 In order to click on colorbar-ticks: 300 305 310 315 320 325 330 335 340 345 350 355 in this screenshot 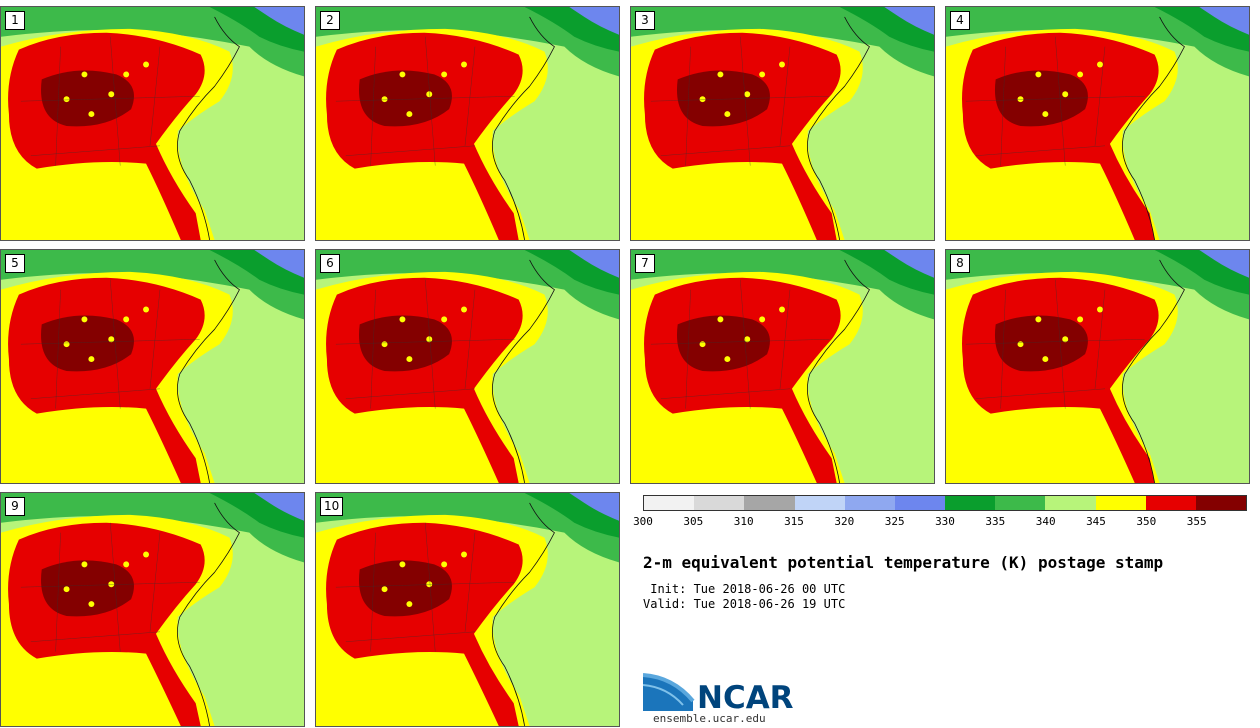, I will do `click(630, 523)`.